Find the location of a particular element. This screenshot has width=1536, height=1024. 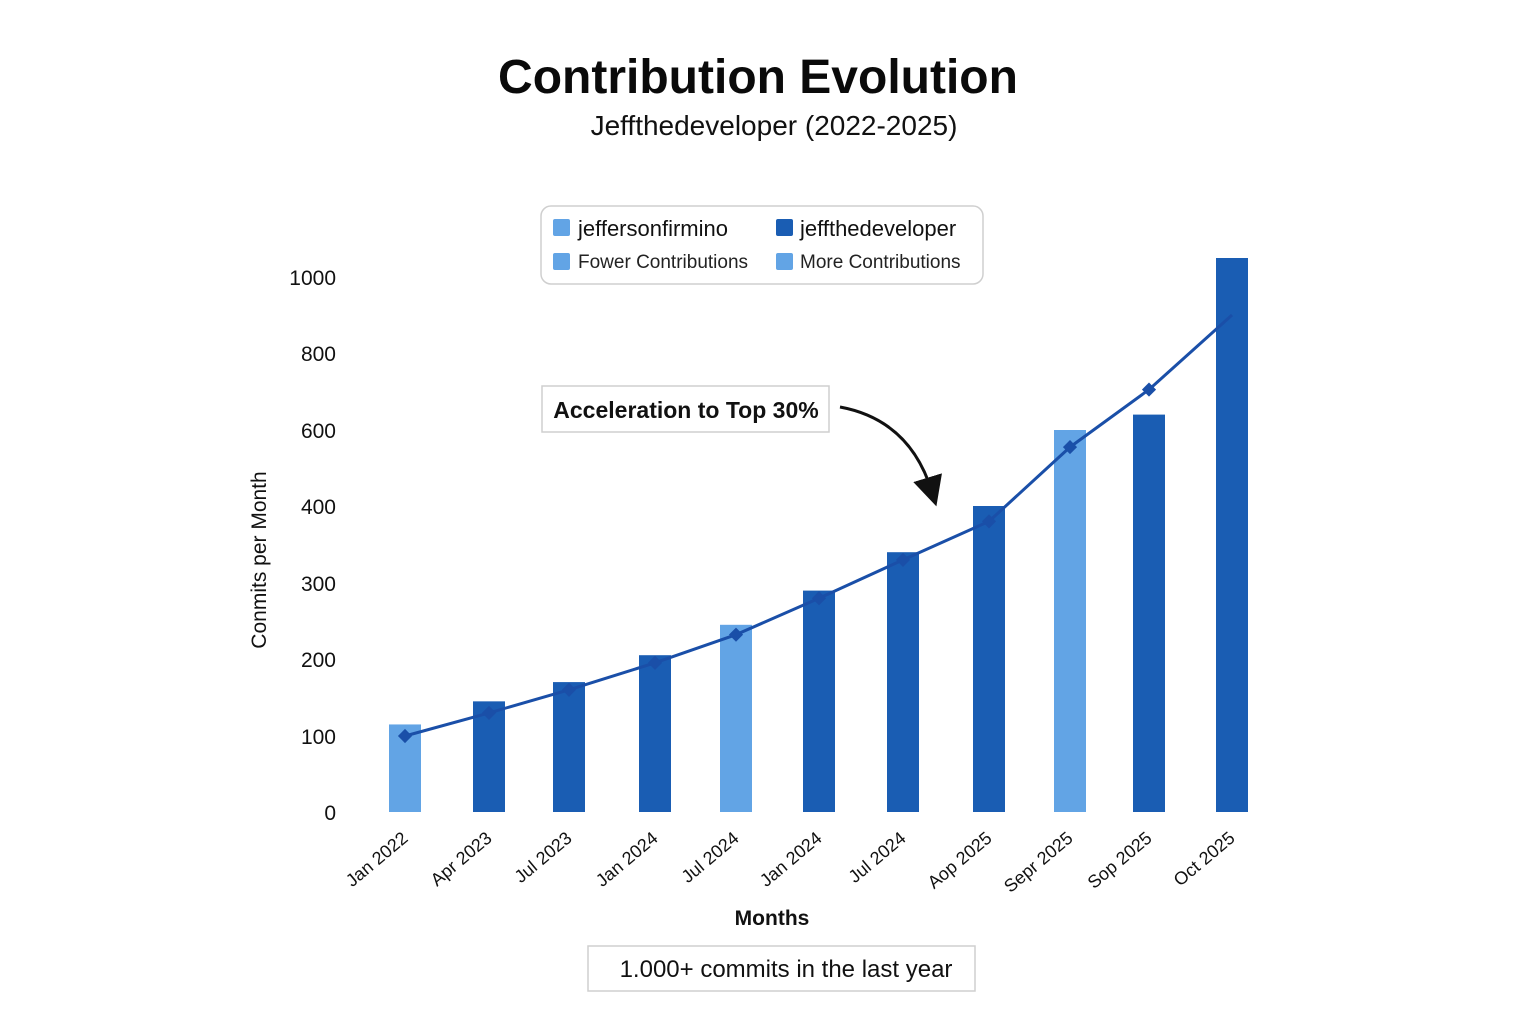

note: 1.000+ commits in the last year is located at coordinates (781, 968).